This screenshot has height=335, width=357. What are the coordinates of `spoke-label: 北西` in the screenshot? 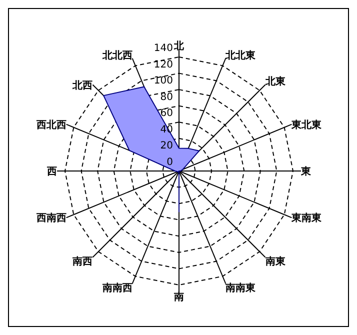 It's located at (82, 85).